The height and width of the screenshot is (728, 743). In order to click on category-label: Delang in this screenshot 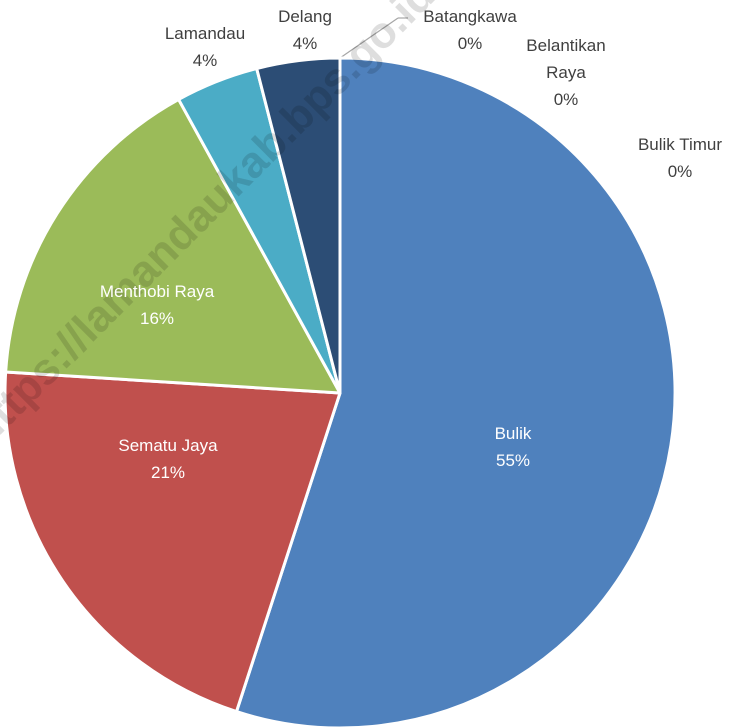, I will do `click(305, 16)`.